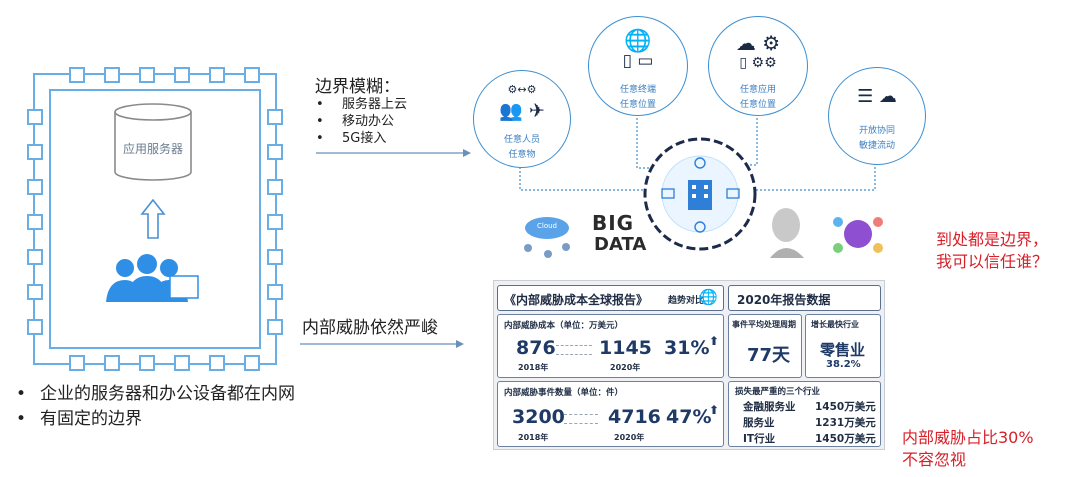  Describe the element at coordinates (876, 146) in the screenshot. I see `circle-line2: 敏捷流动` at that location.